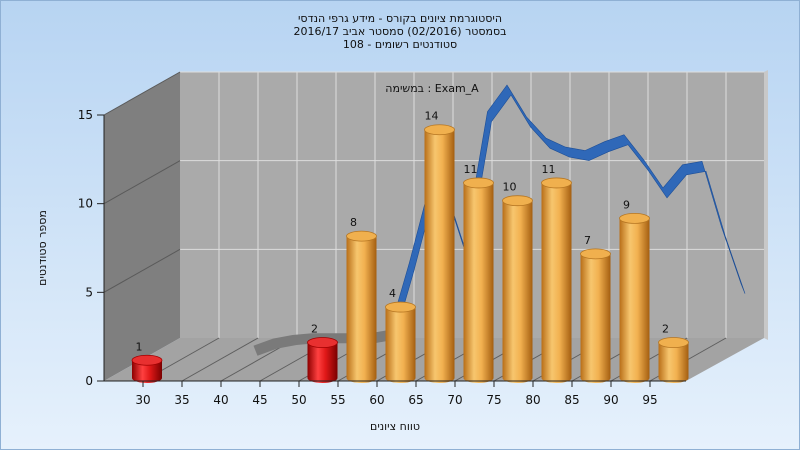 Image resolution: width=800 pixels, height=450 pixels. Describe the element at coordinates (395, 426) in the screenshot. I see `x-axis-label: טווח ציונים` at that location.